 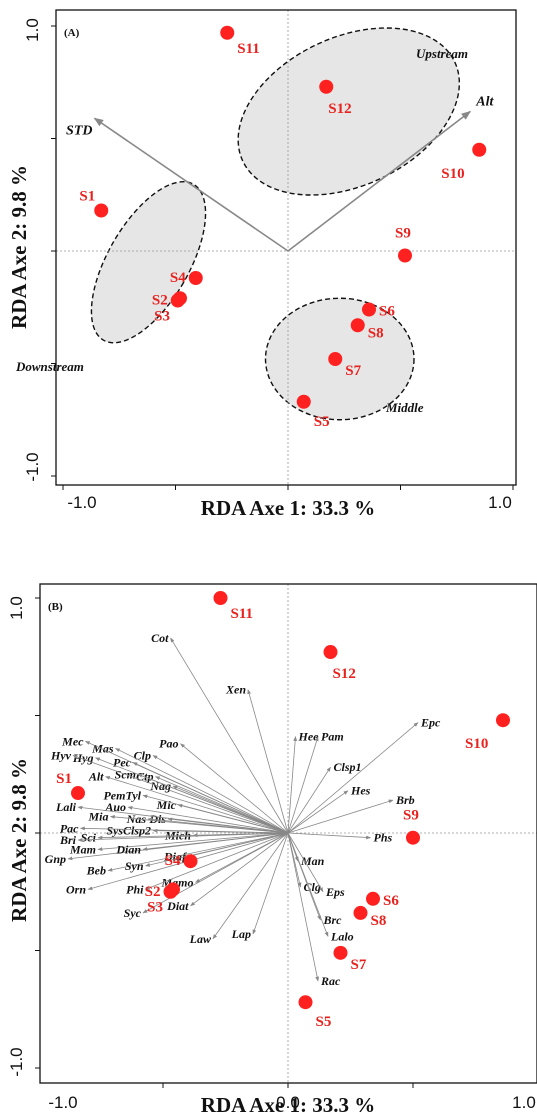 I want to click on panel-a-site-label-s1: S1, so click(x=87, y=197).